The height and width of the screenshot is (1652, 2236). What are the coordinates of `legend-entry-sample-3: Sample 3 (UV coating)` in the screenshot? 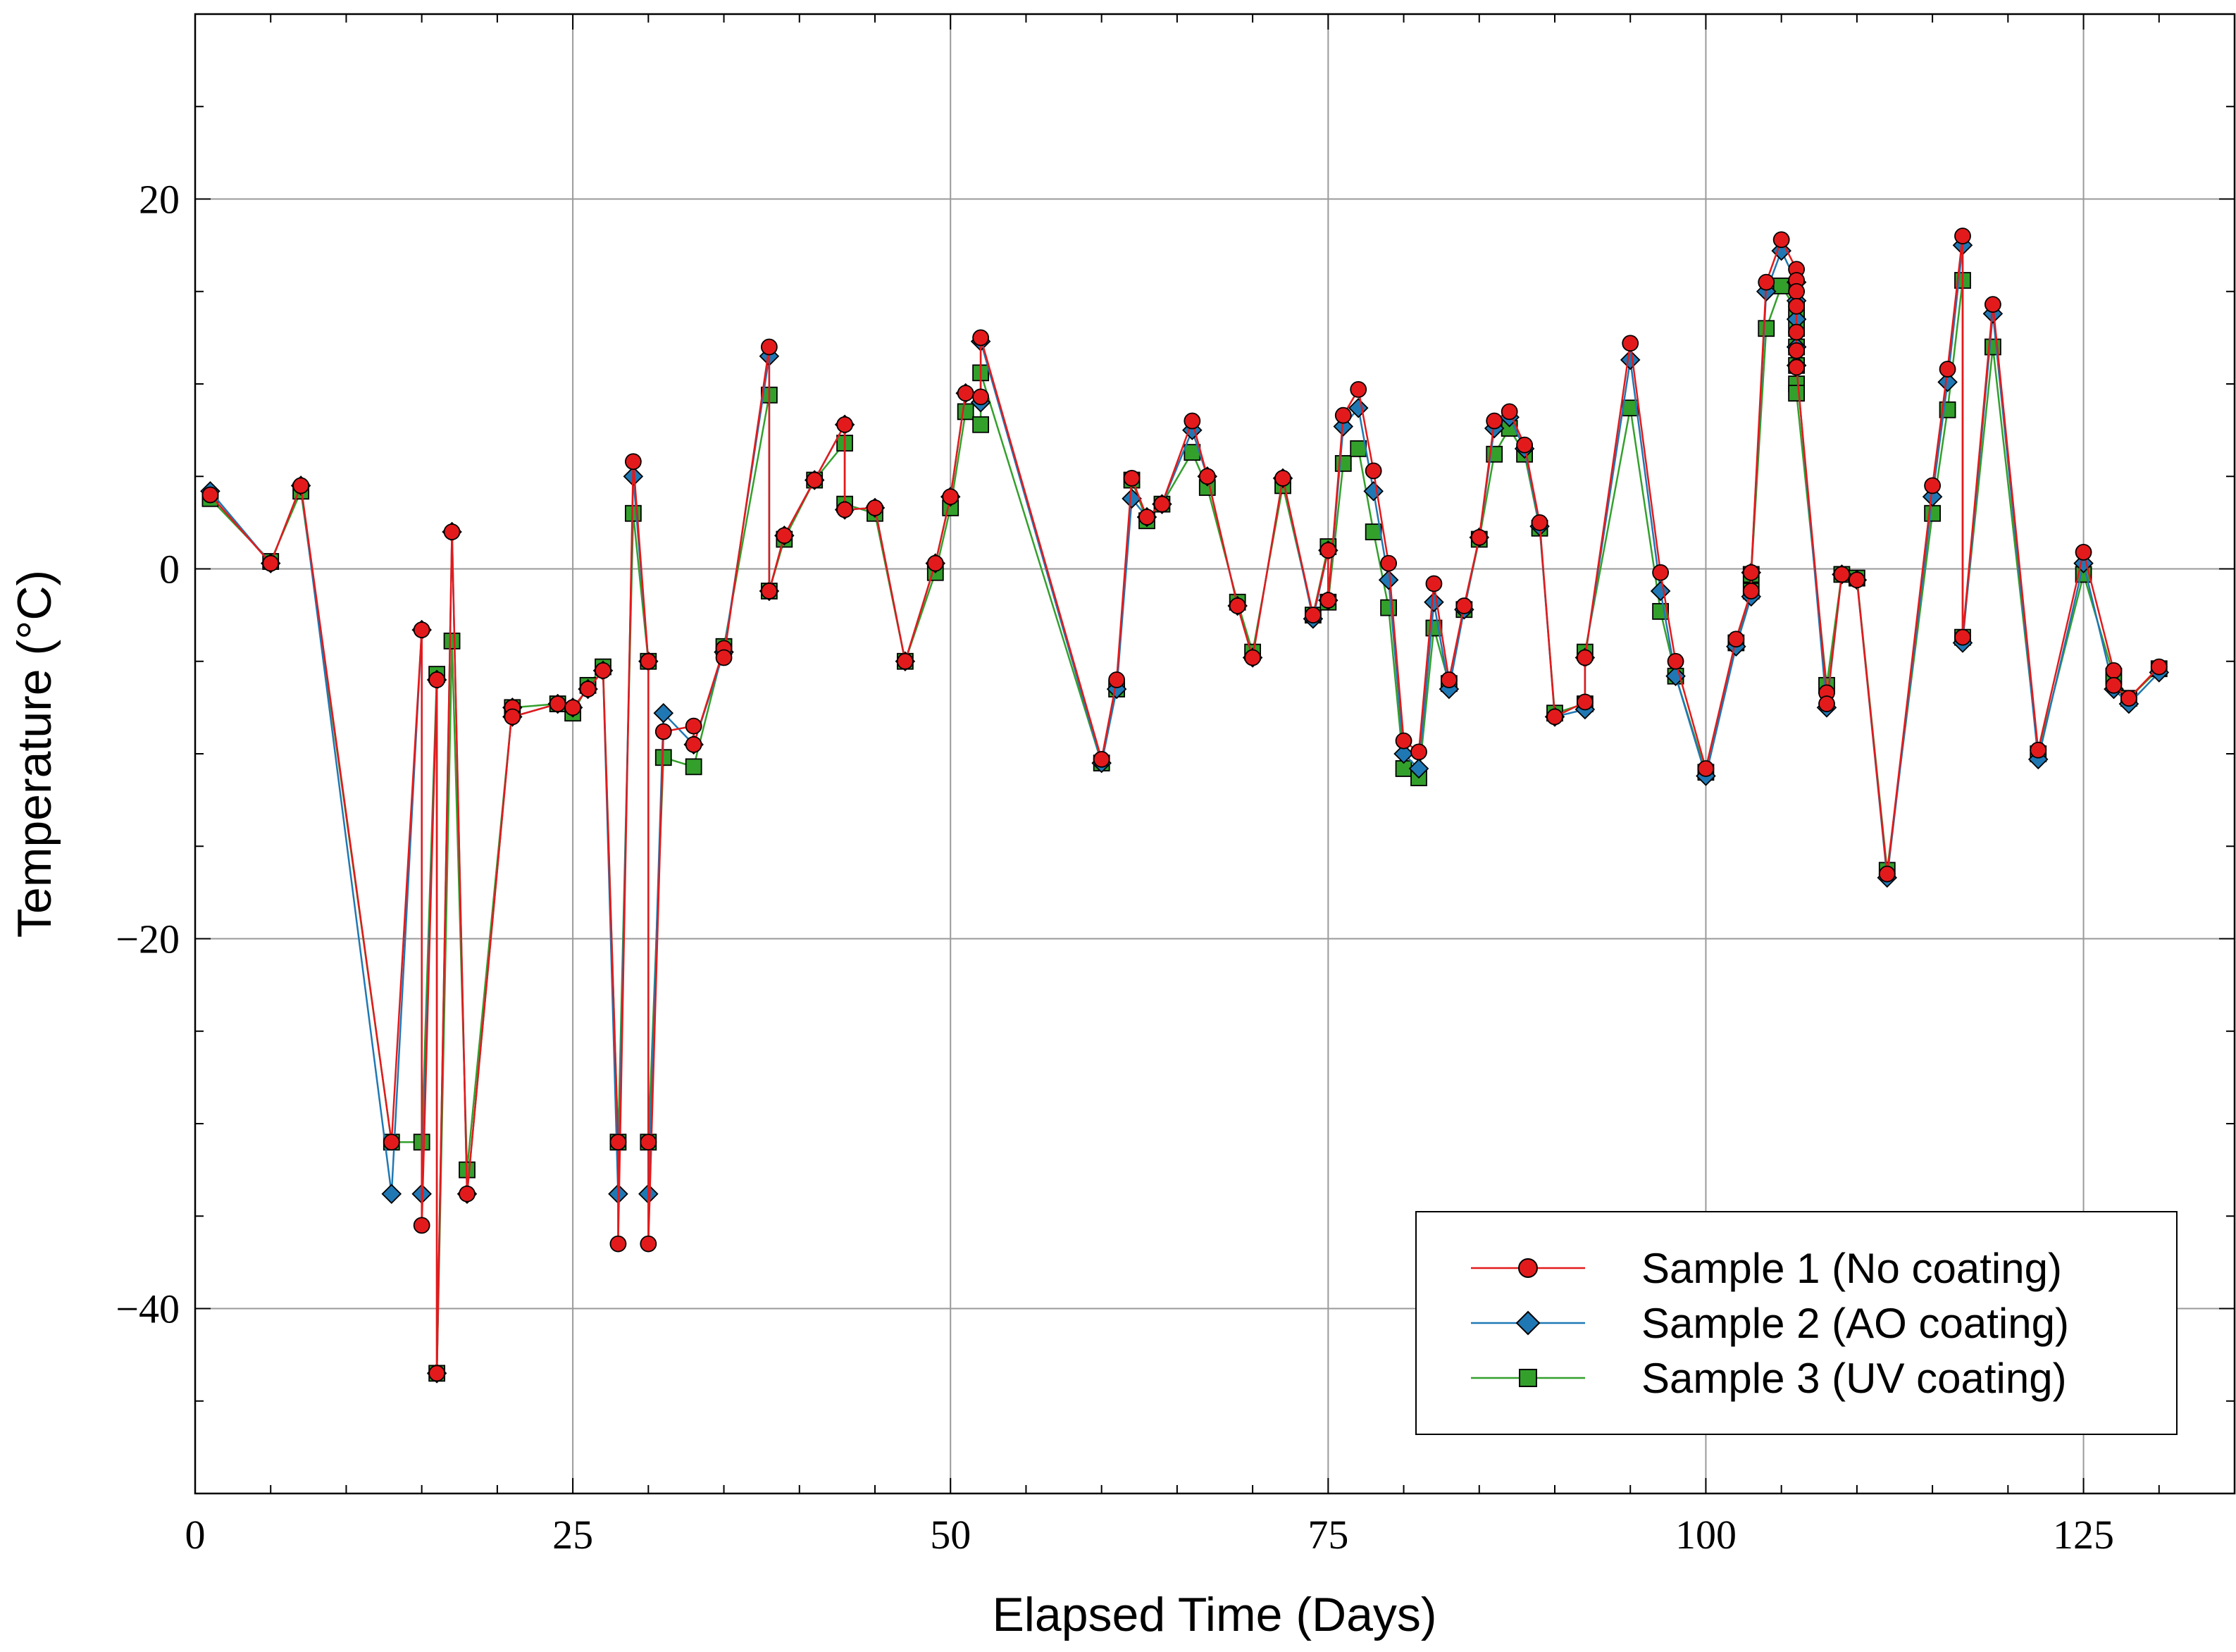 It's located at (1769, 1378).